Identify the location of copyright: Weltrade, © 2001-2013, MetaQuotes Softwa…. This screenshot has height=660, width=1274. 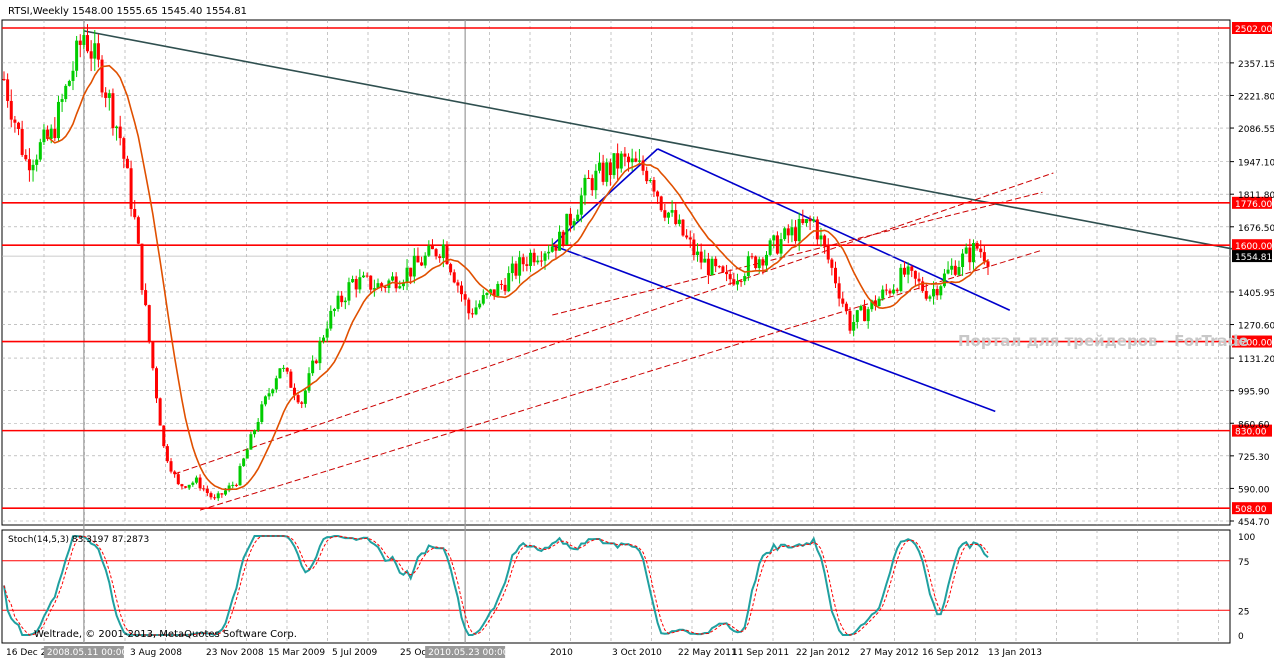
(165, 634).